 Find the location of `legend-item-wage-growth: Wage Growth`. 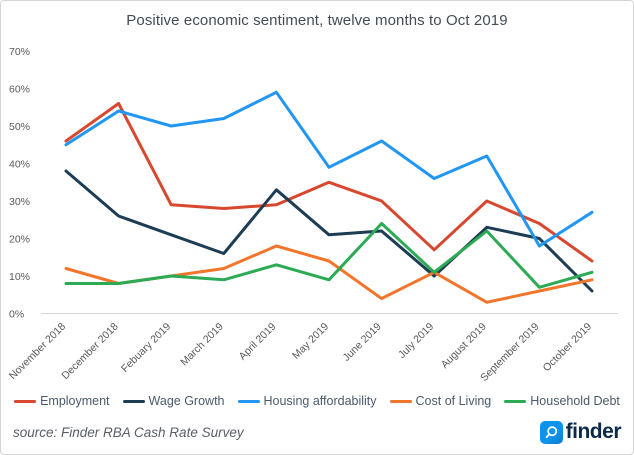

legend-item-wage-growth: Wage Growth is located at coordinates (173, 401).